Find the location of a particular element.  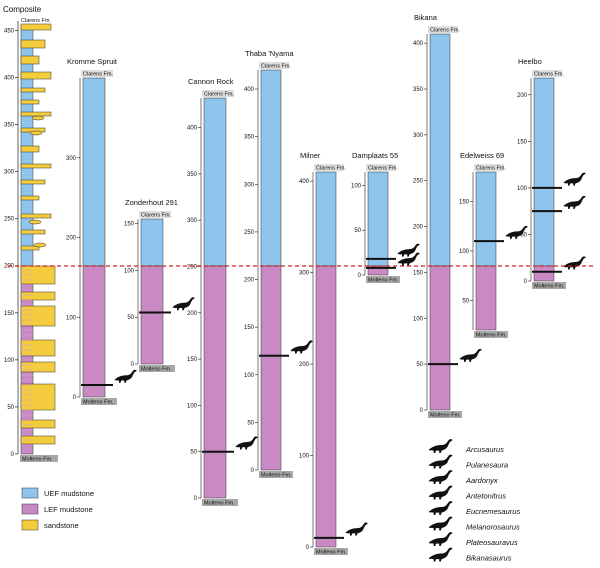

section-base-label-2: Molteno Fm. is located at coordinates (219, 504).